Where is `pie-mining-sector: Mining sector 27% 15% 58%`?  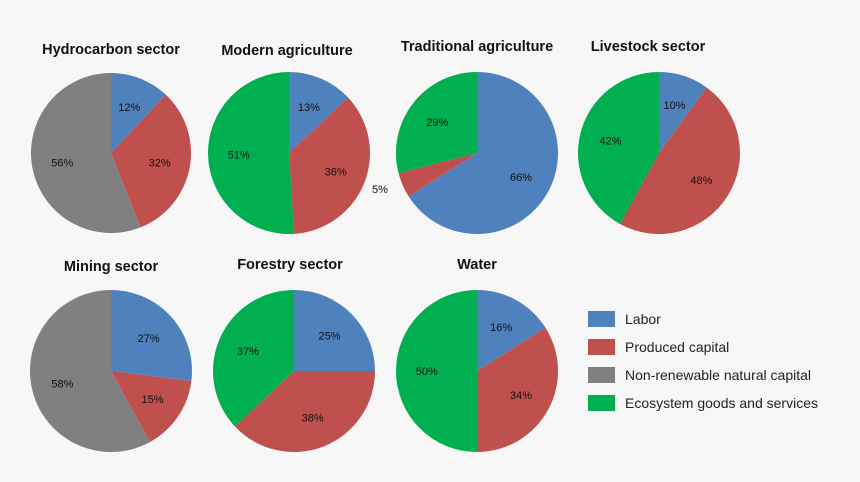 pie-mining-sector: Mining sector 27% 15% 58% is located at coordinates (110, 355).